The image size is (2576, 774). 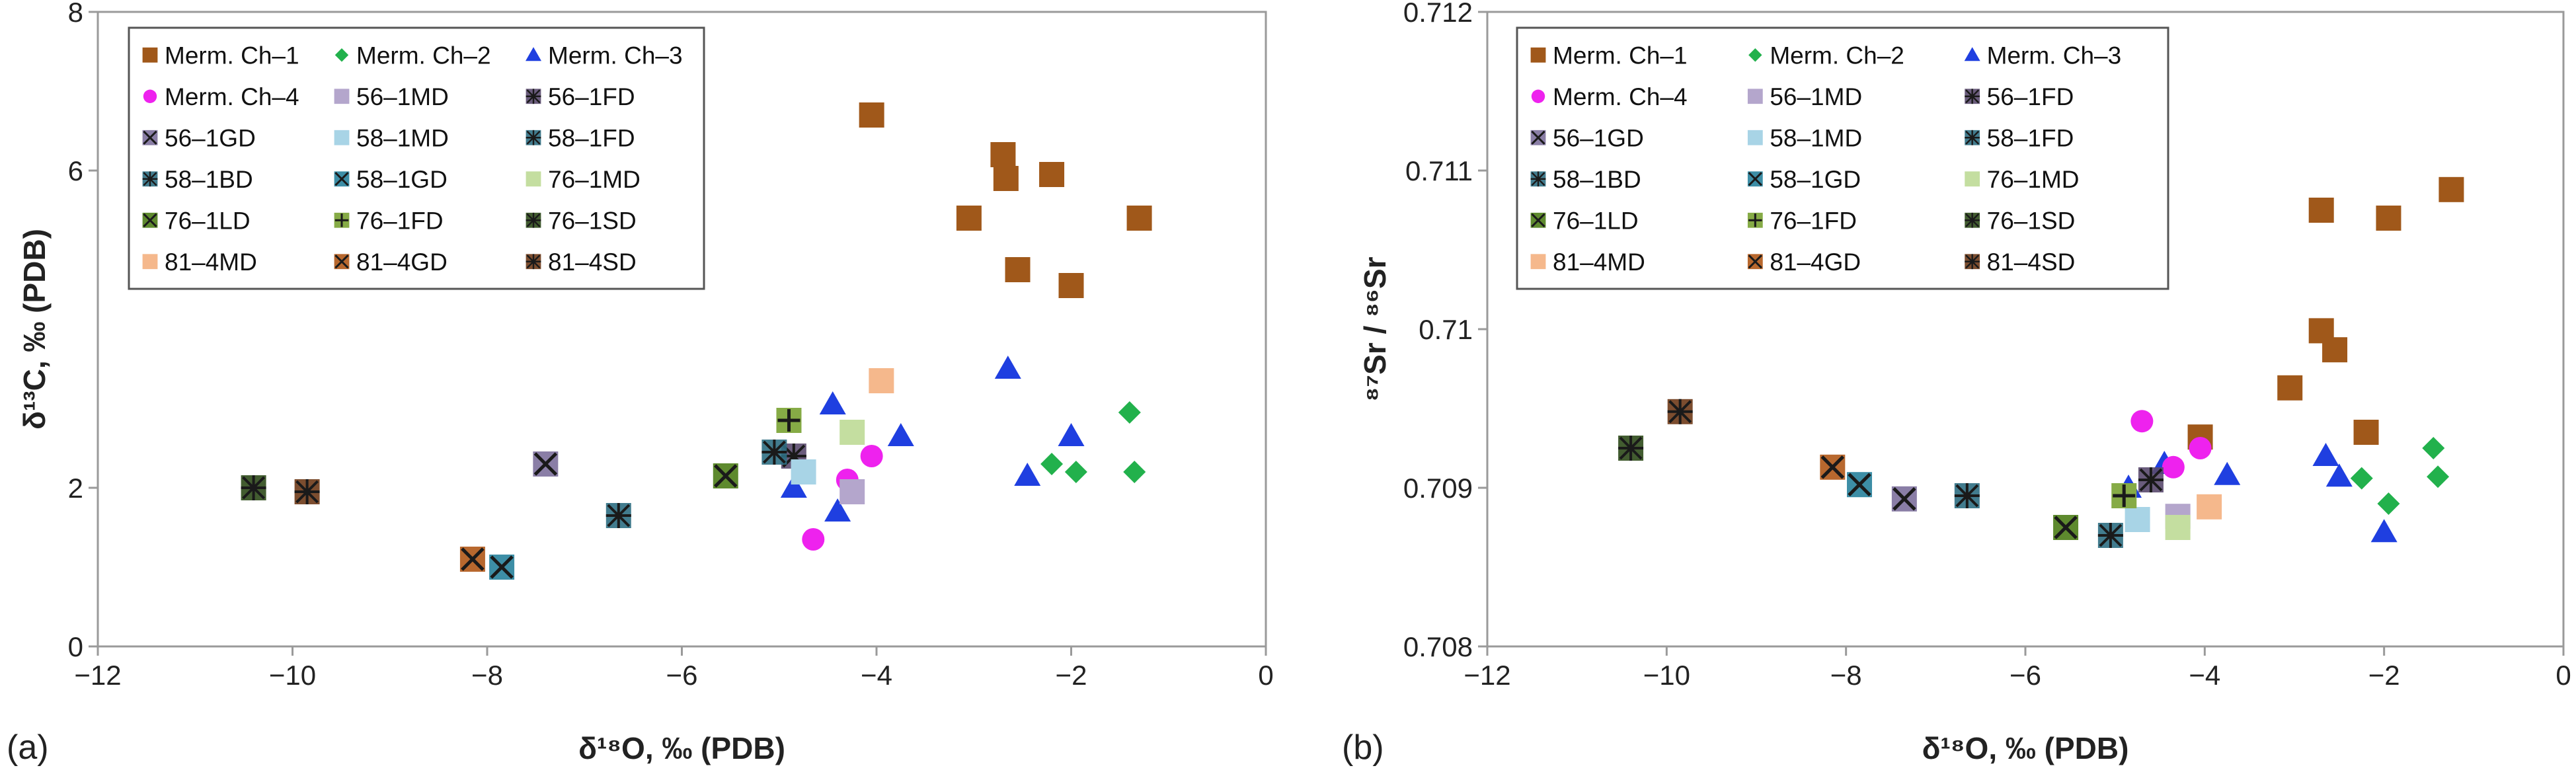 I want to click on legend-label: 56–1MD, so click(x=402, y=96).